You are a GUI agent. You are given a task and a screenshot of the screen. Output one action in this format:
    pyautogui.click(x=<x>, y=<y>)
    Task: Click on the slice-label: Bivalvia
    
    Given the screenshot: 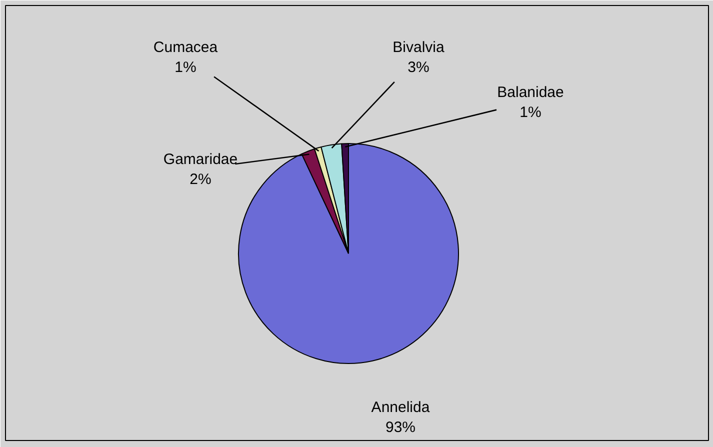 What is the action you would take?
    pyautogui.click(x=418, y=47)
    